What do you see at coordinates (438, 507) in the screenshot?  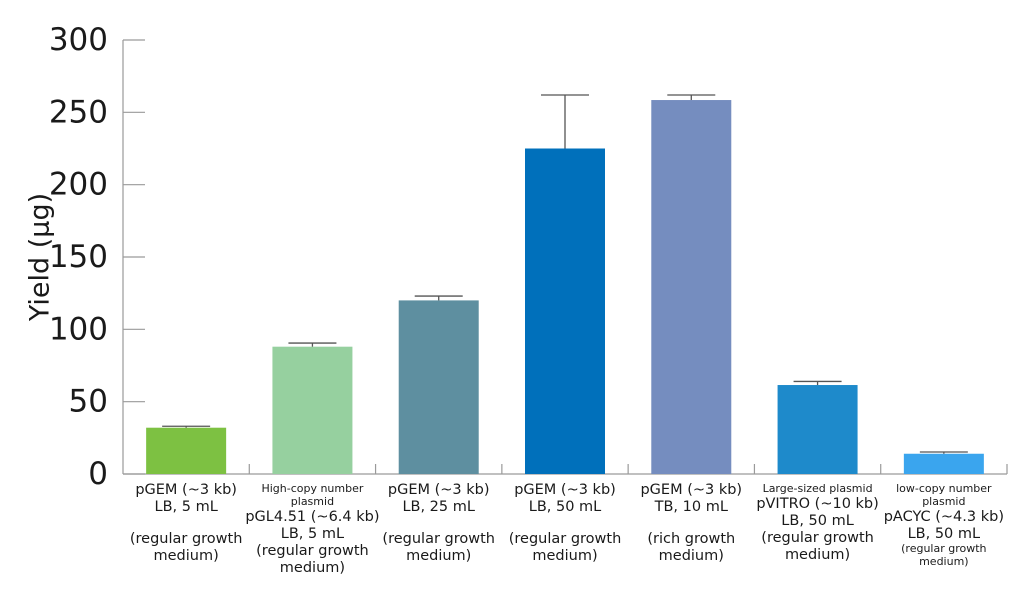 I see `x-tick-label-line: LB, 25 mL` at bounding box center [438, 507].